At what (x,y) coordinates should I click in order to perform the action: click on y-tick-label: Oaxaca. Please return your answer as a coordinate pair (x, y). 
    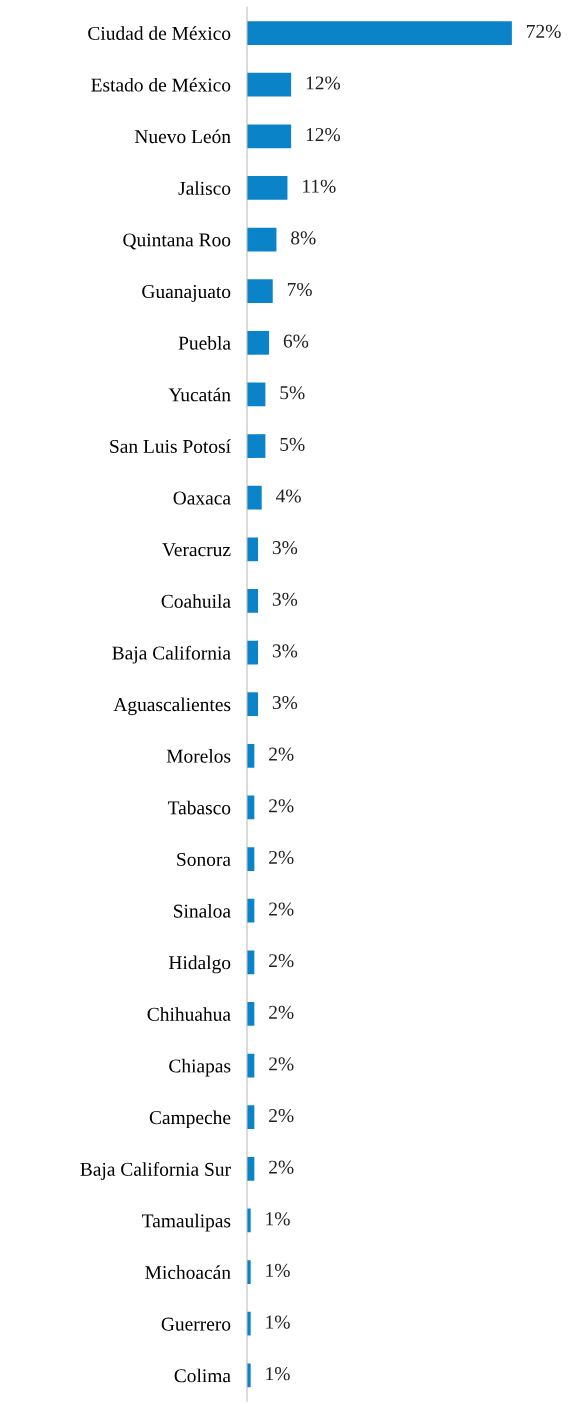
    Looking at the image, I should click on (202, 498).